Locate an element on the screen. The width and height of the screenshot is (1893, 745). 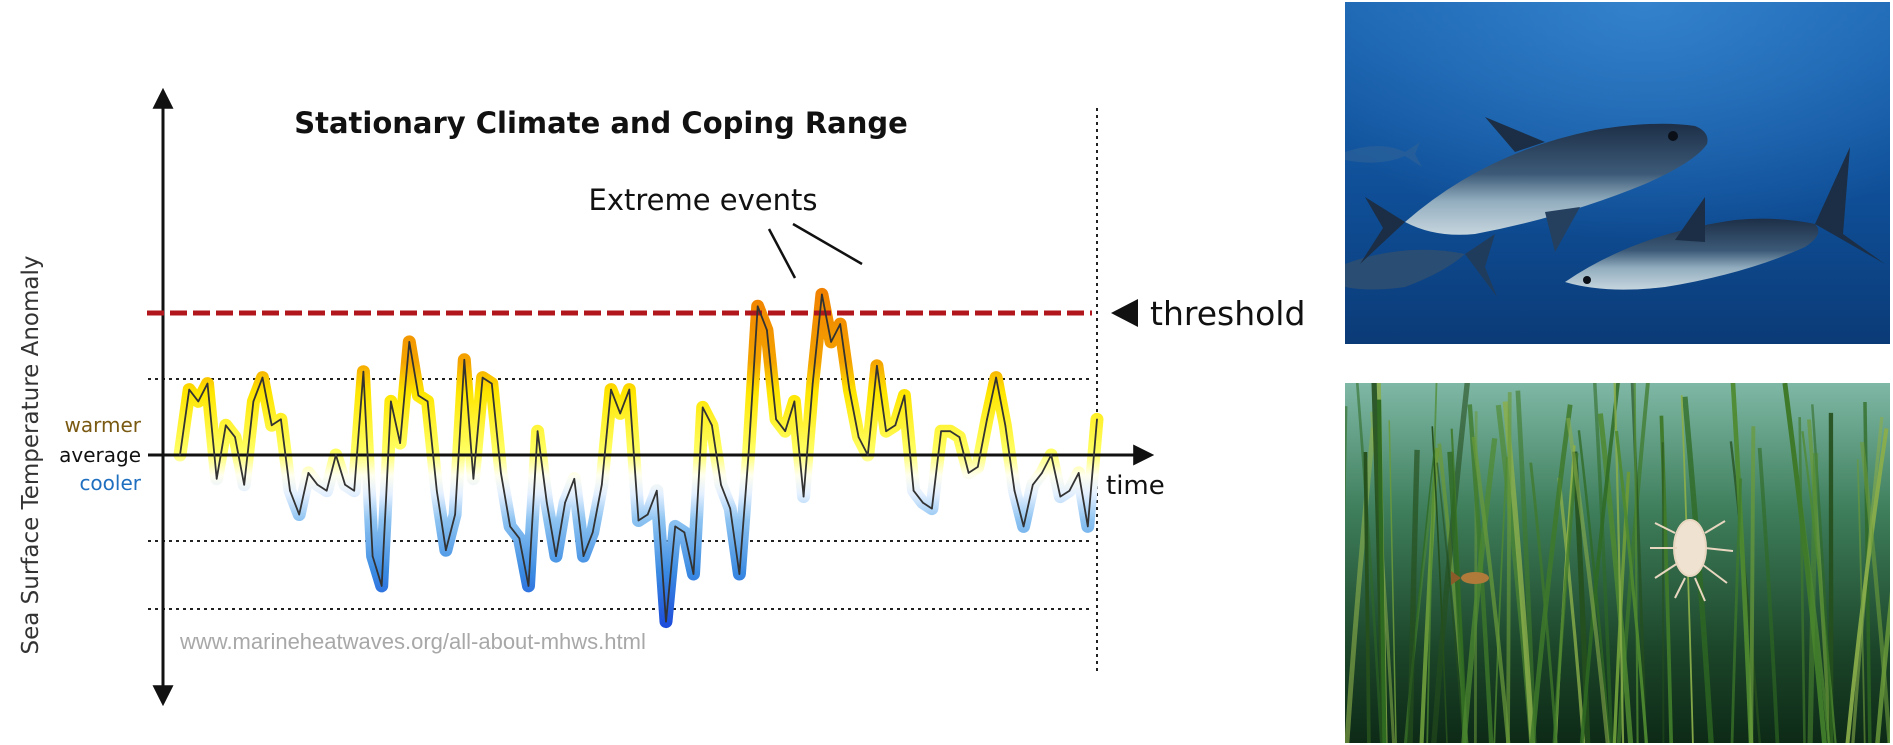
seagrass-blades is located at coordinates (1617, 563).